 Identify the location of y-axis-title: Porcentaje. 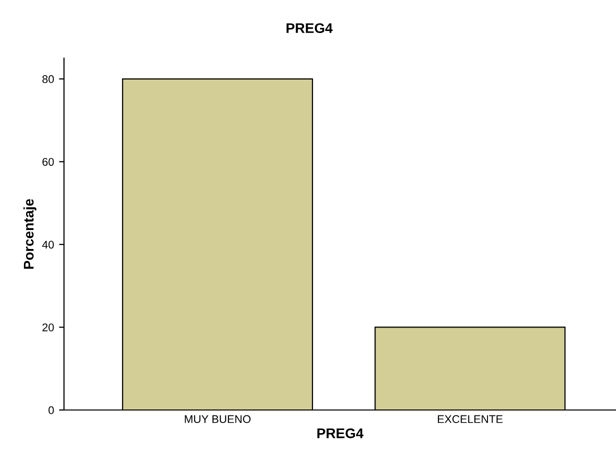
(29, 234).